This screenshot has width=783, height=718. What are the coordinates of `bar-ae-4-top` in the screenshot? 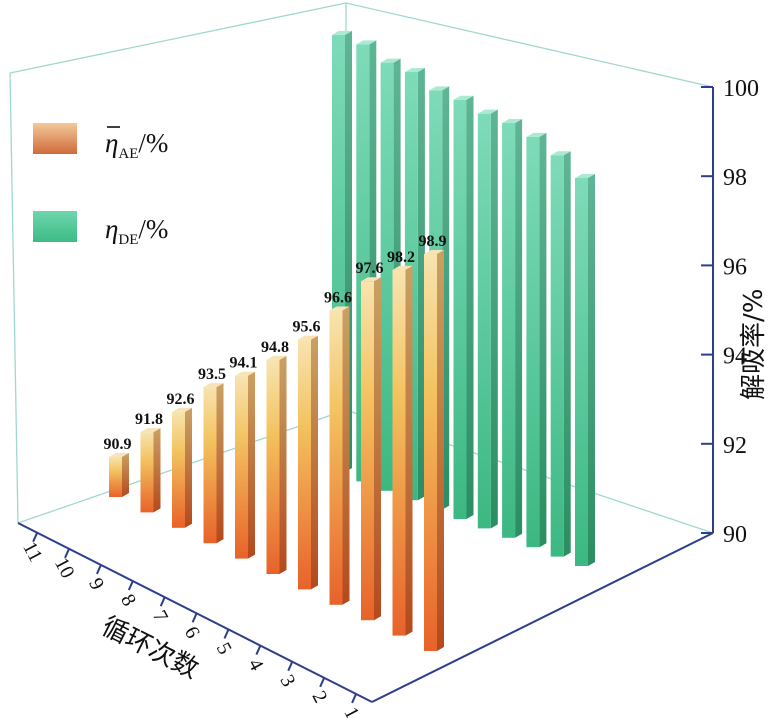 It's located at (339, 308).